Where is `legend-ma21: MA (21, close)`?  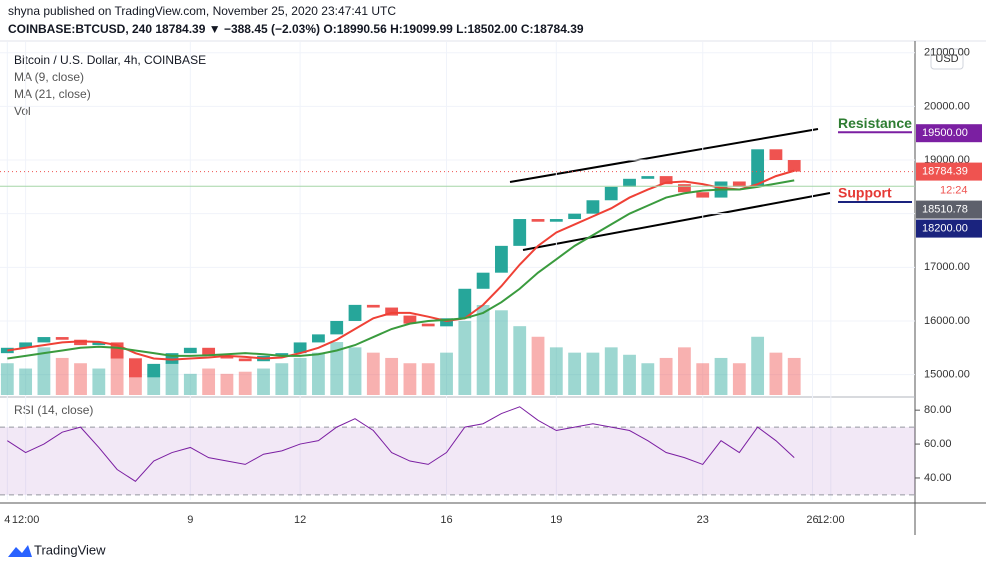 legend-ma21: MA (21, close) is located at coordinates (52, 94).